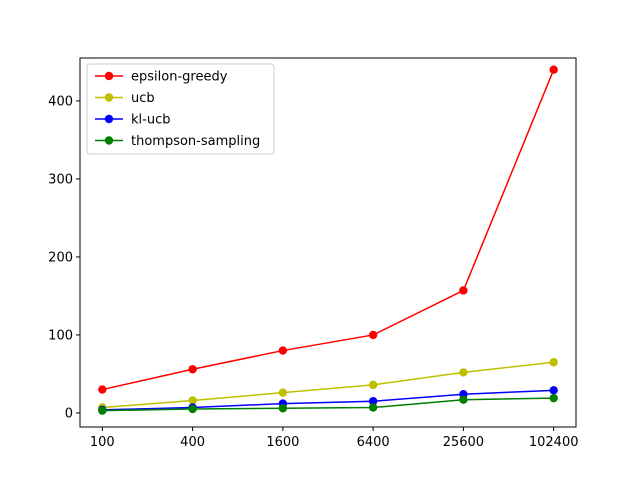  What do you see at coordinates (554, 442) in the screenshot?
I see `x-tick-label: 102400` at bounding box center [554, 442].